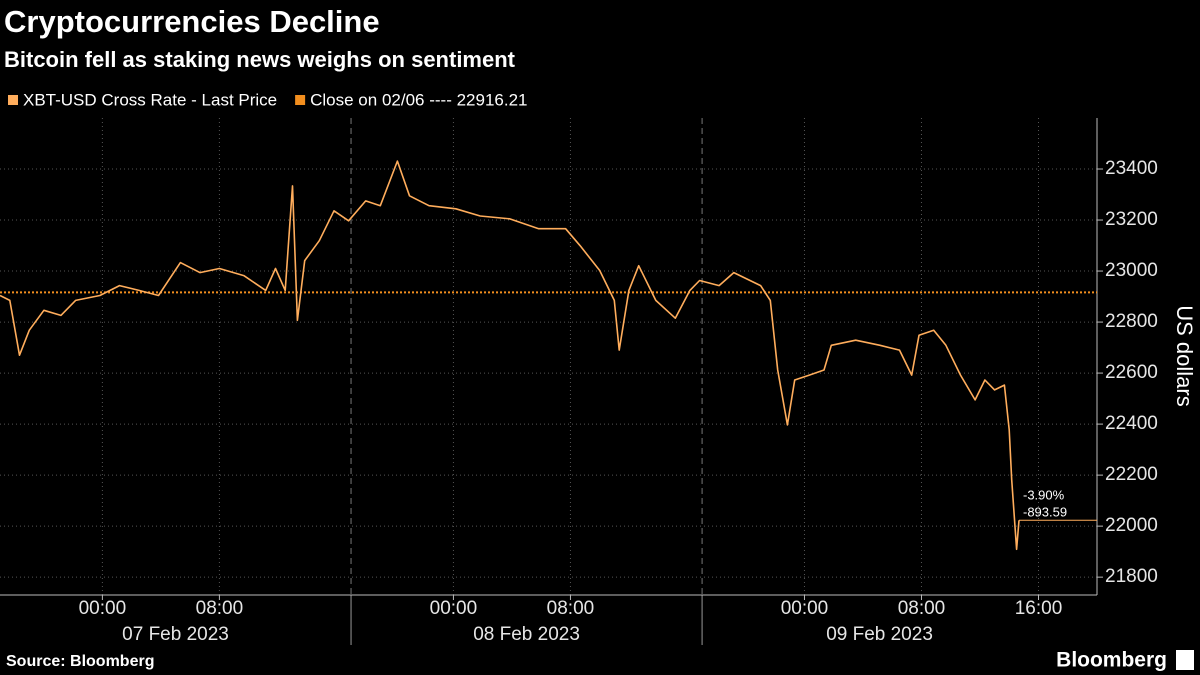  I want to click on source: Source: Bloomberg, so click(80, 661).